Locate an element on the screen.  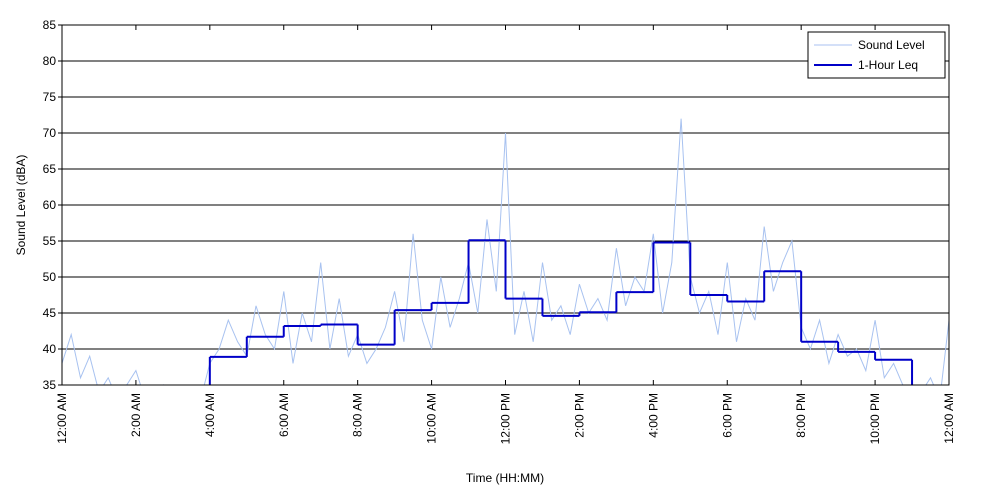
y-tick-label: 80 is located at coordinates (50, 61).